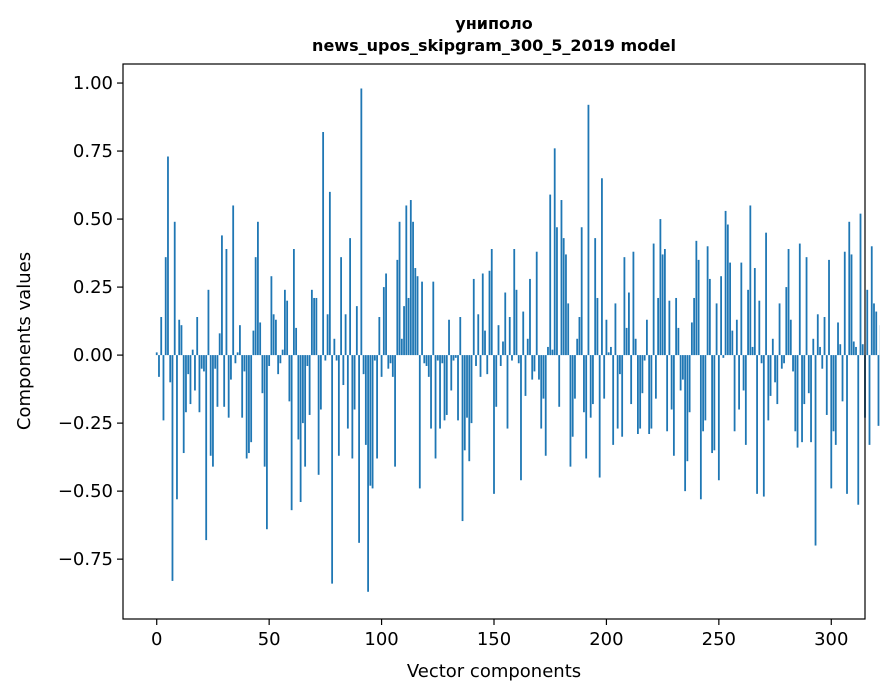  Describe the element at coordinates (85, 559) in the screenshot. I see `y-tick-label: −0.75` at that location.